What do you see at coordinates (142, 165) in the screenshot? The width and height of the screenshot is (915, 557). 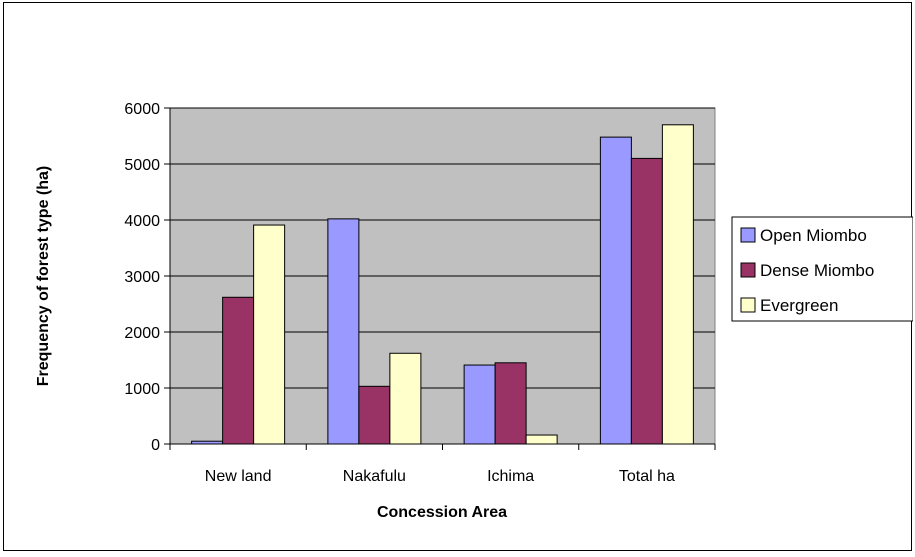 I see `y-tick-label: 5000` at bounding box center [142, 165].